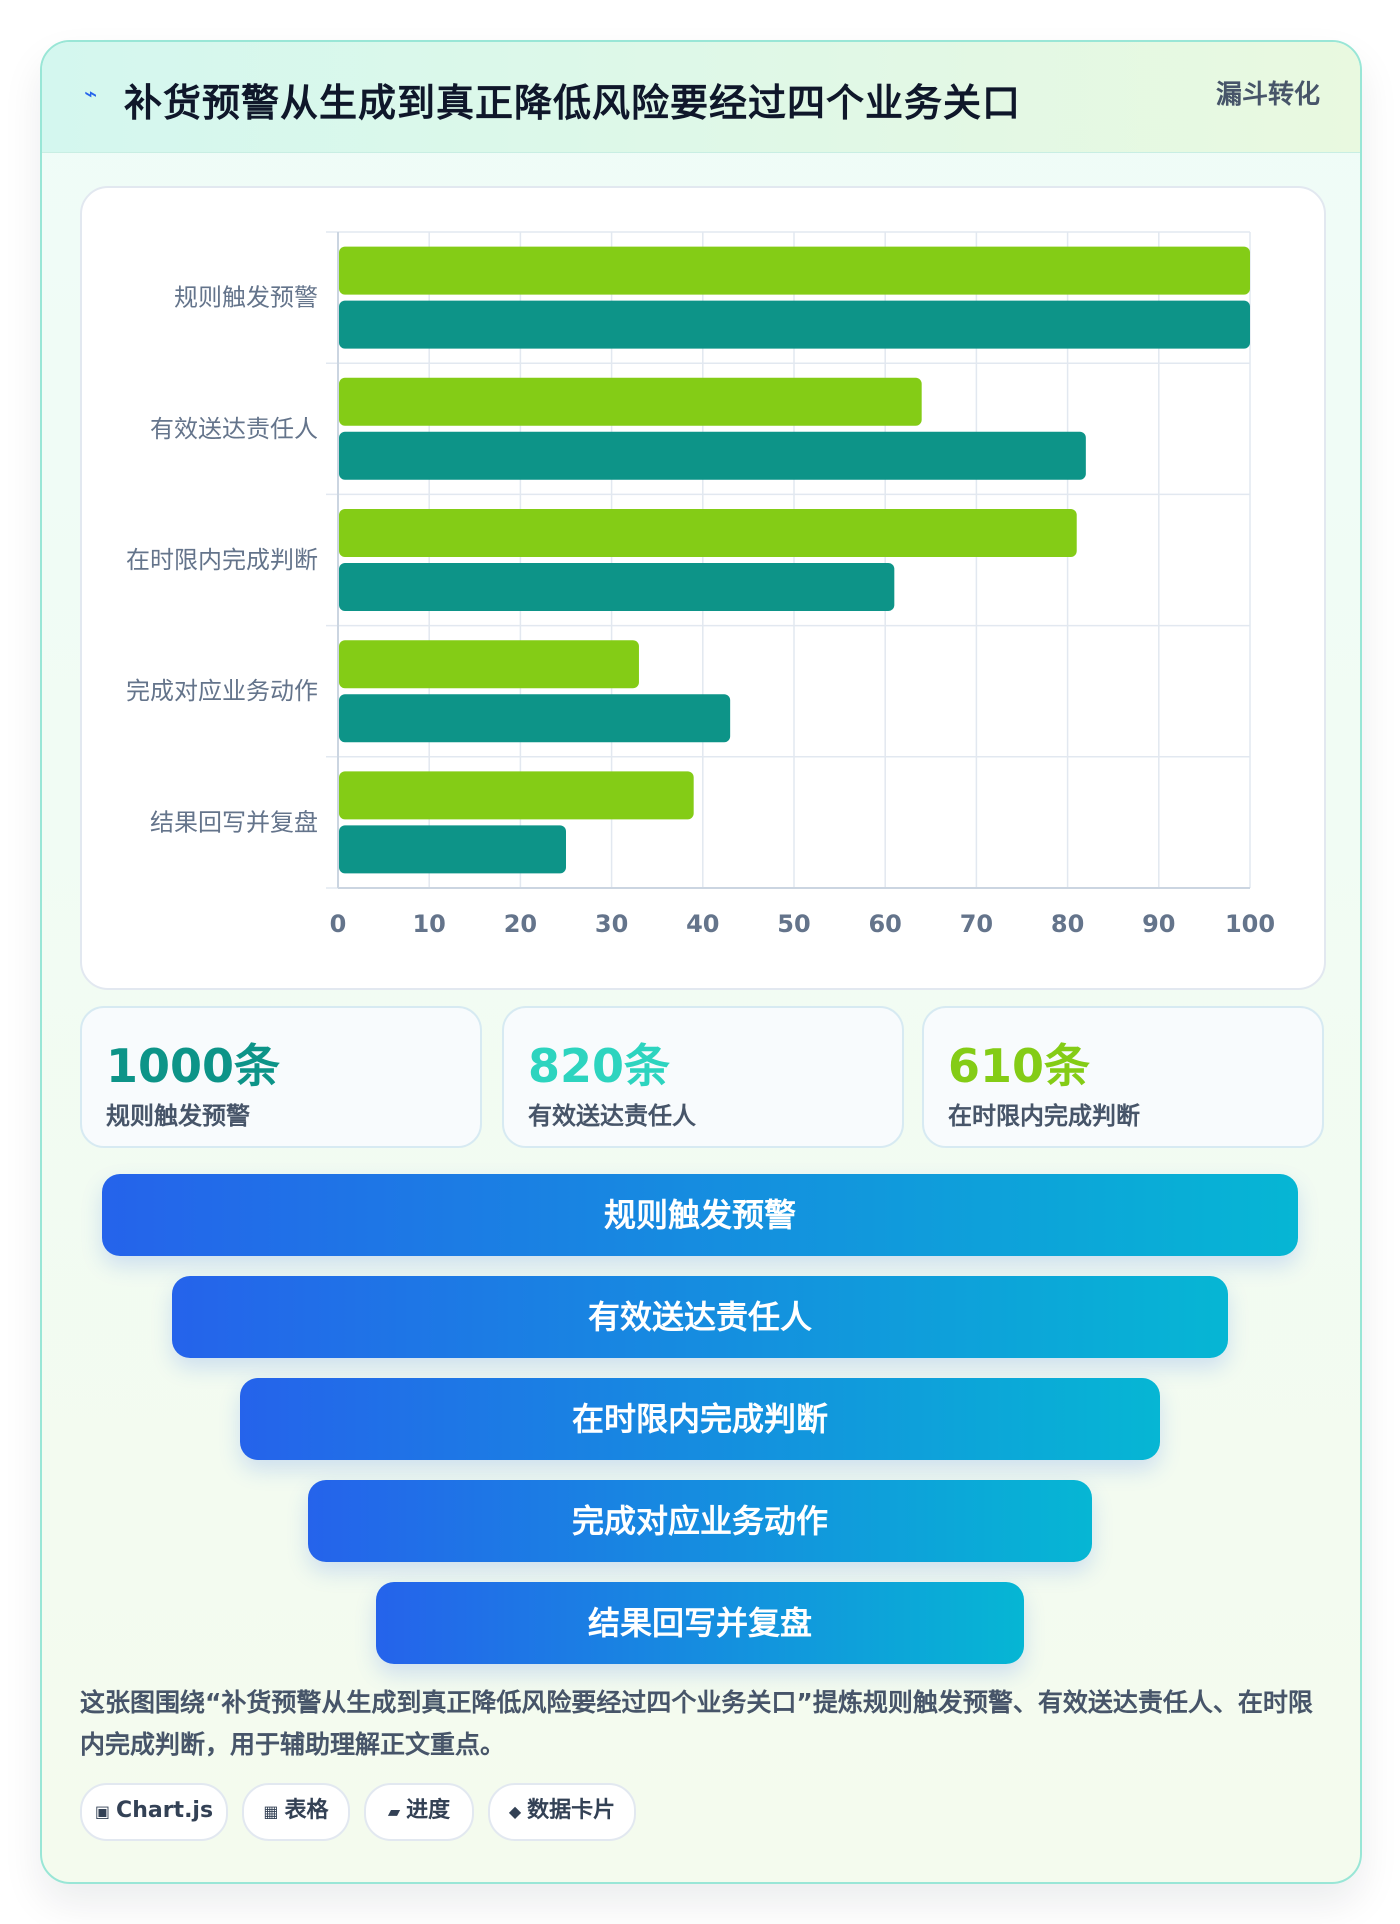  What do you see at coordinates (222, 691) in the screenshot?
I see `category-label: 完成对应业务动作` at bounding box center [222, 691].